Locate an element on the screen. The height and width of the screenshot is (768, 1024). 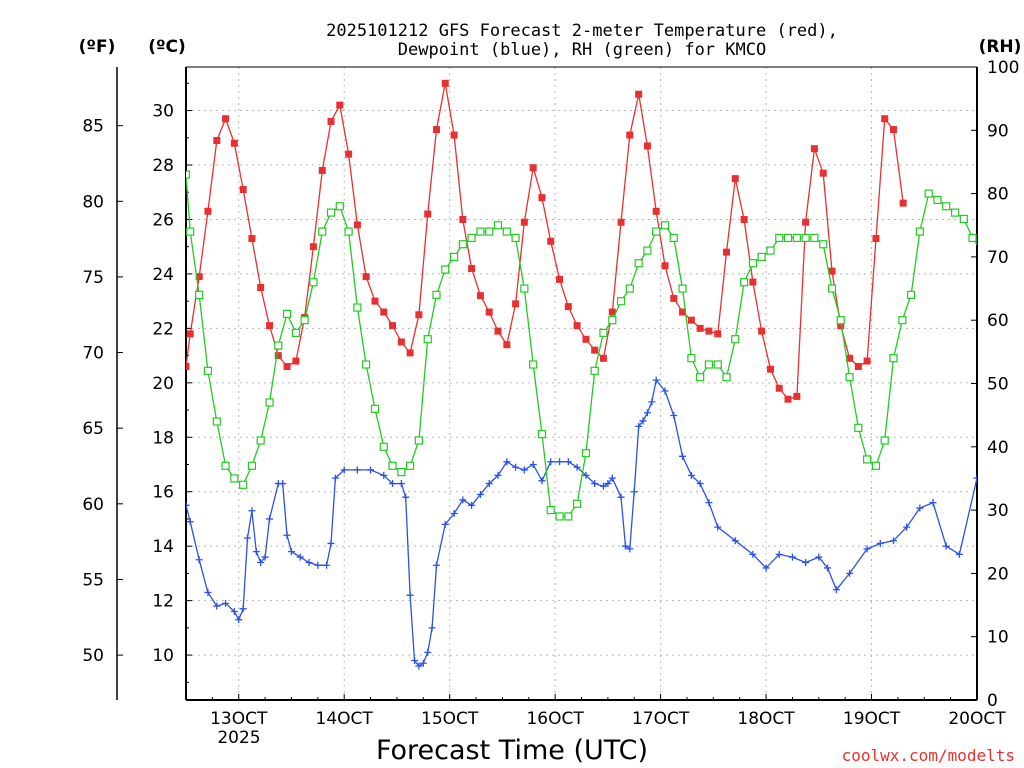
rh-tick-label: 70 is located at coordinates (998, 258).